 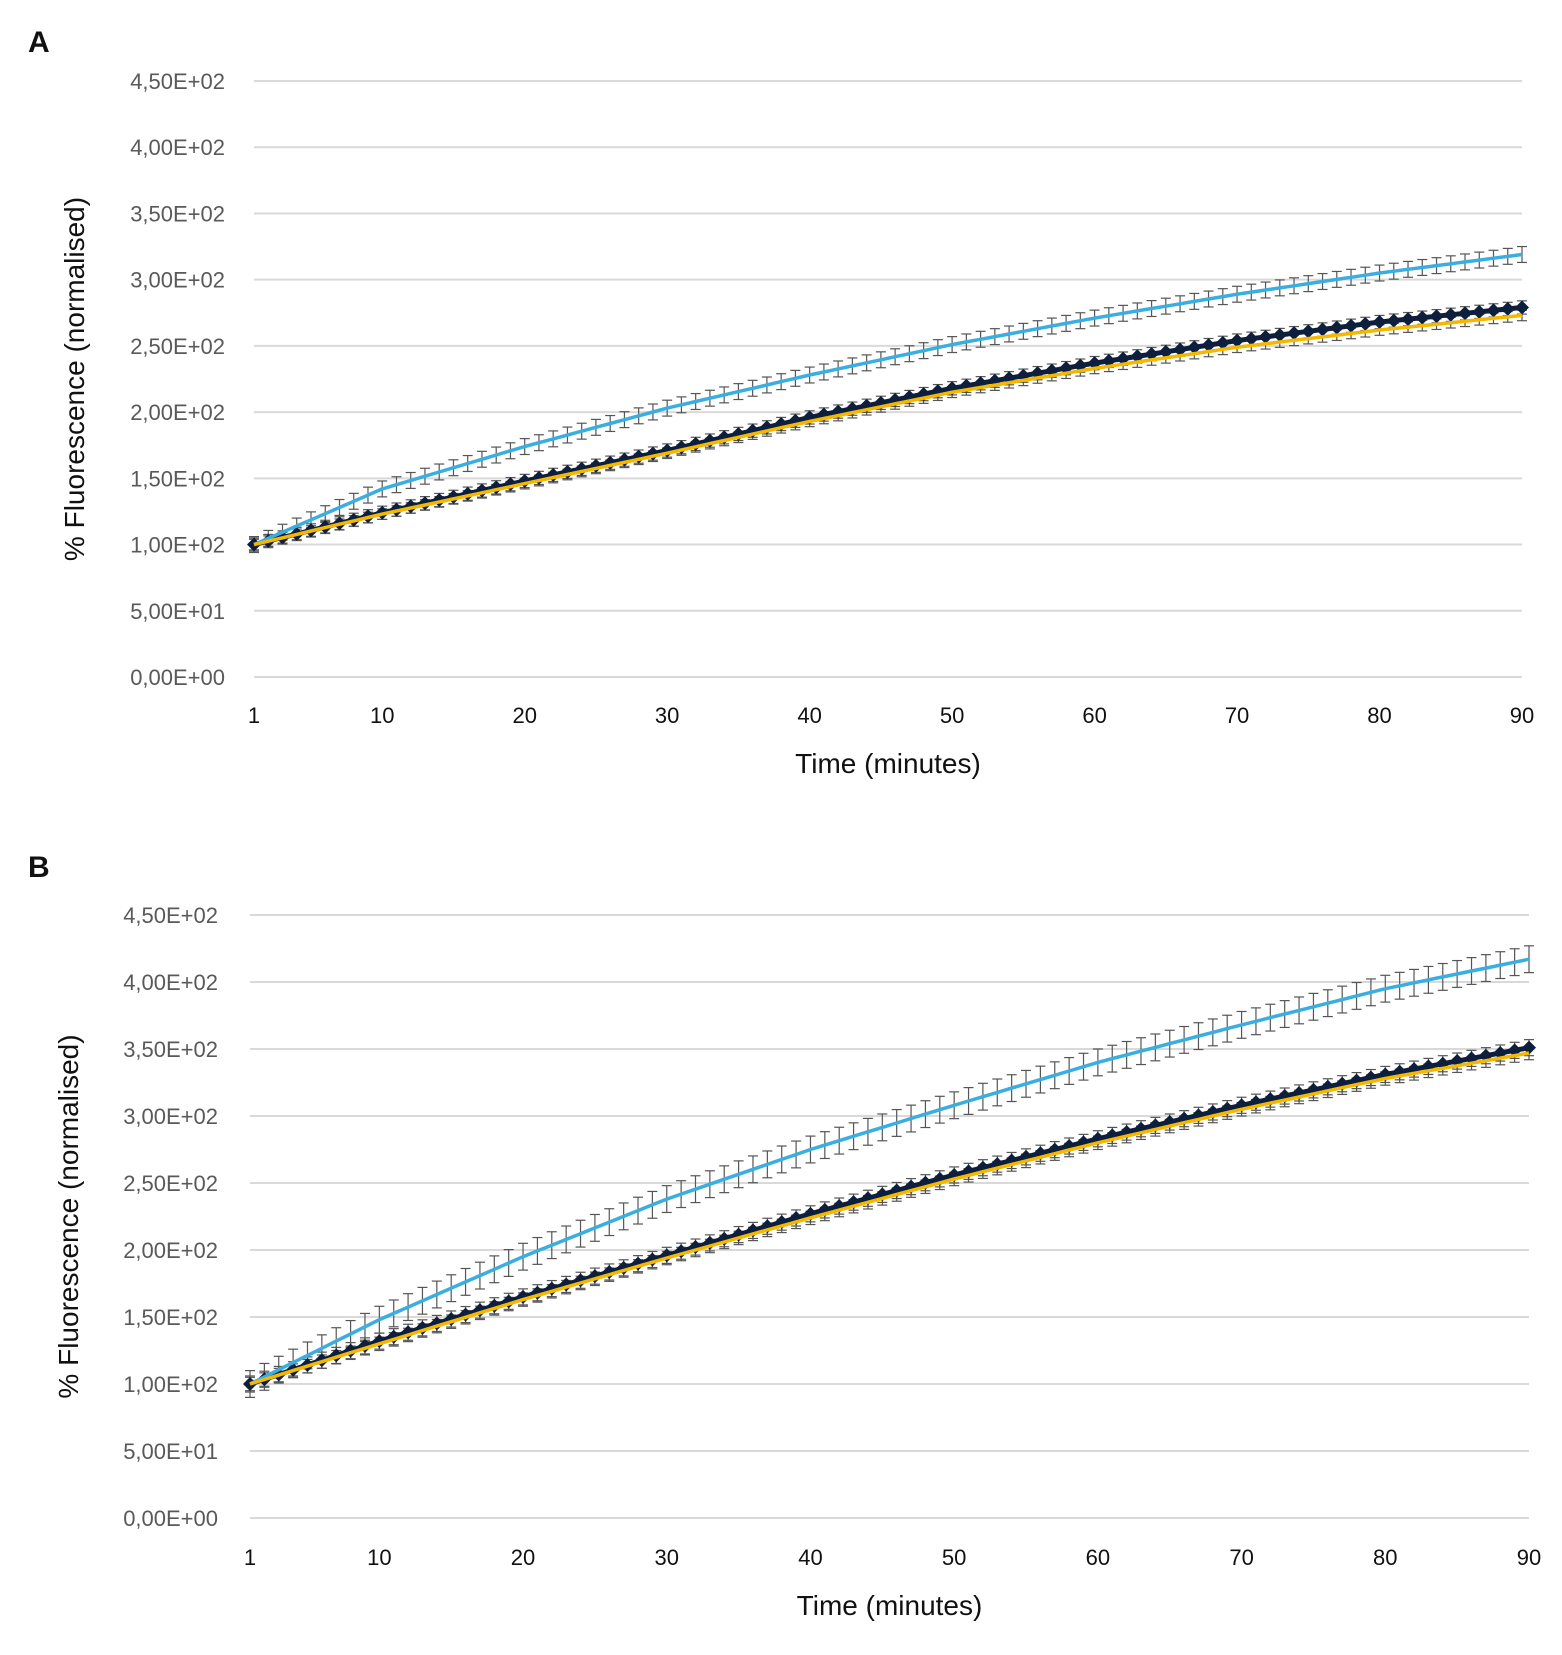 What do you see at coordinates (39, 868) in the screenshot?
I see `panel-letter-b: B` at bounding box center [39, 868].